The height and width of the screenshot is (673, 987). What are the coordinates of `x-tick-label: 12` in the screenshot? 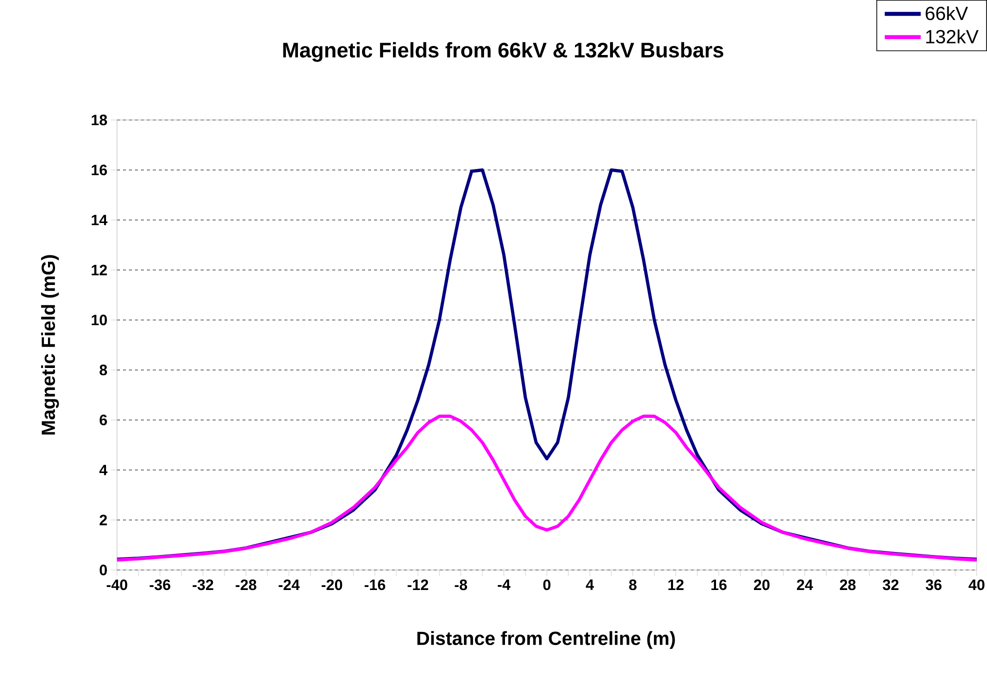 It's located at (676, 585).